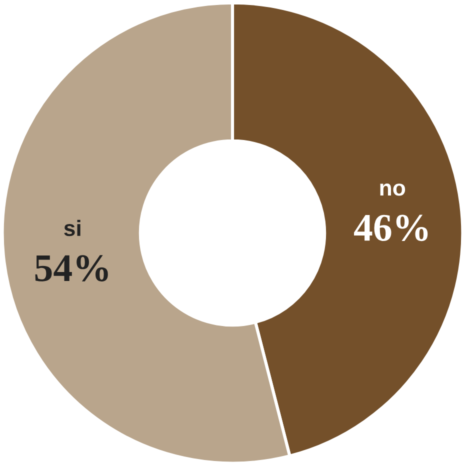 The image size is (465, 466). I want to click on slice-label: no, so click(393, 190).